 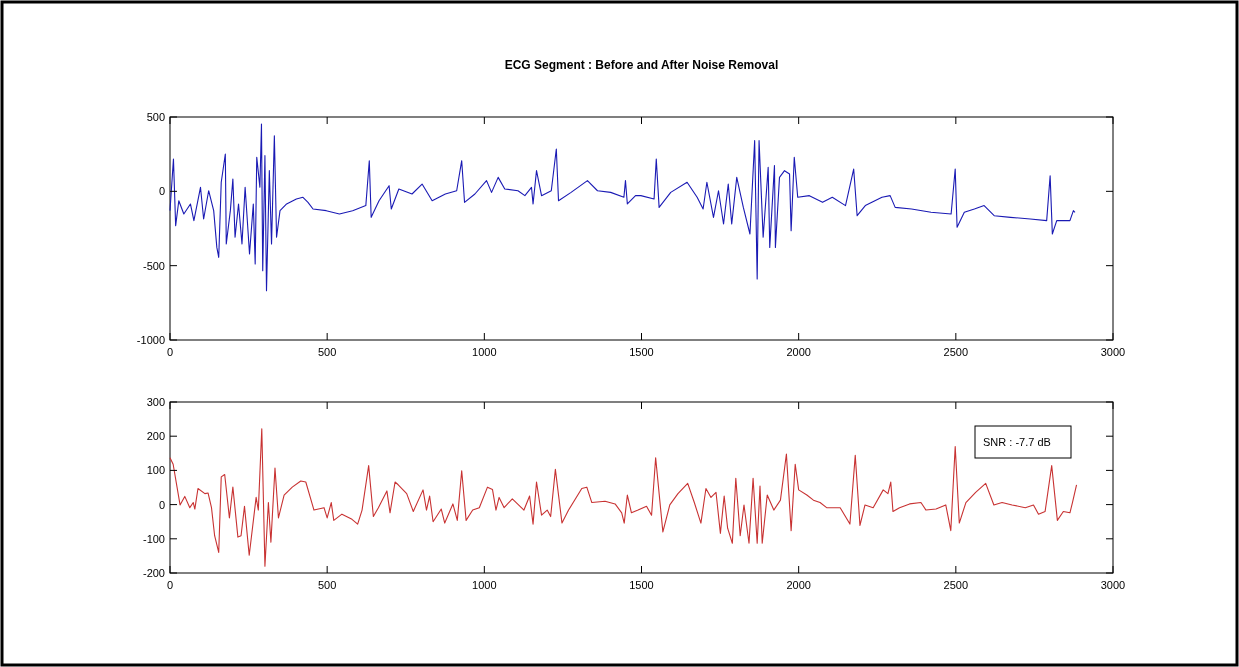 I want to click on y-tick-label: 300, so click(x=155, y=402).